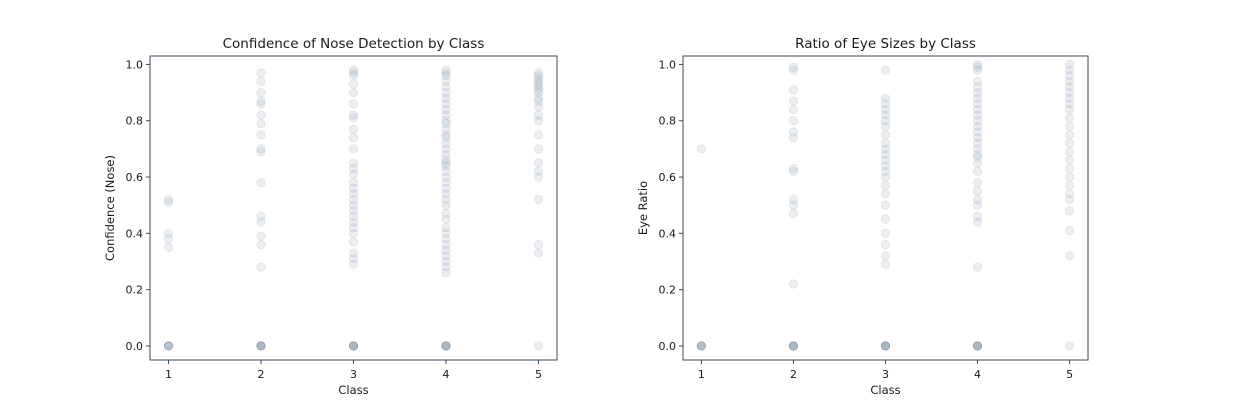 This screenshot has width=1254, height=416. What do you see at coordinates (353, 390) in the screenshot?
I see `x-axis-label: Class` at bounding box center [353, 390].